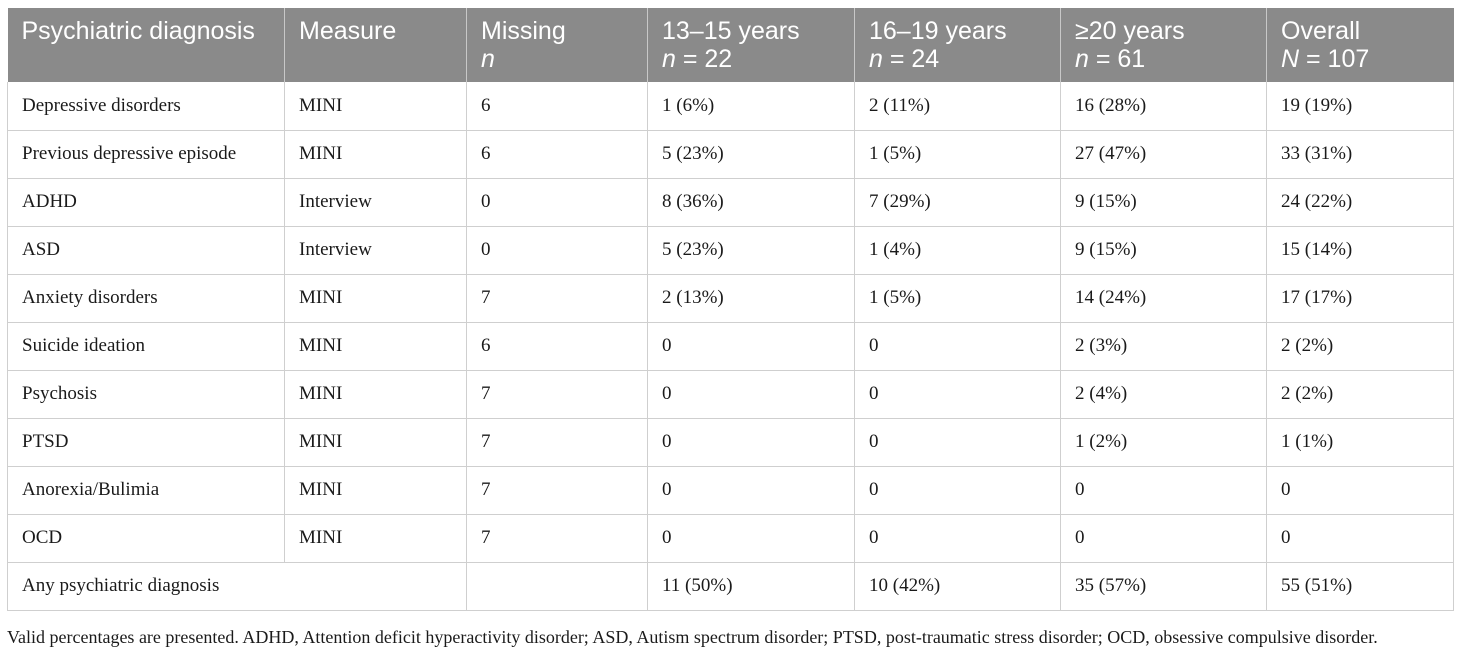 The height and width of the screenshot is (656, 1460). Describe the element at coordinates (1360, 106) in the screenshot. I see `cell-overall: 19 (19%)` at that location.